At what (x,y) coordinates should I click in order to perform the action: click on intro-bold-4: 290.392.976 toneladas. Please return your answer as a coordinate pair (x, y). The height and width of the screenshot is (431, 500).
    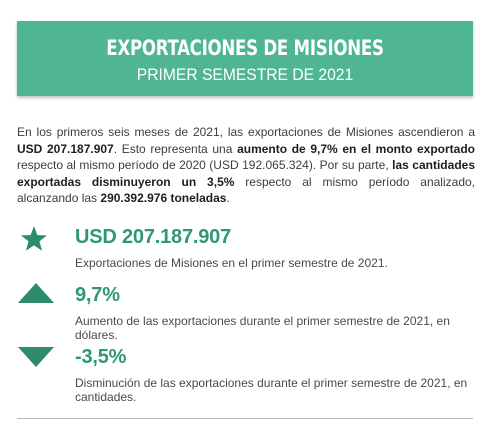
    Looking at the image, I should click on (163, 198).